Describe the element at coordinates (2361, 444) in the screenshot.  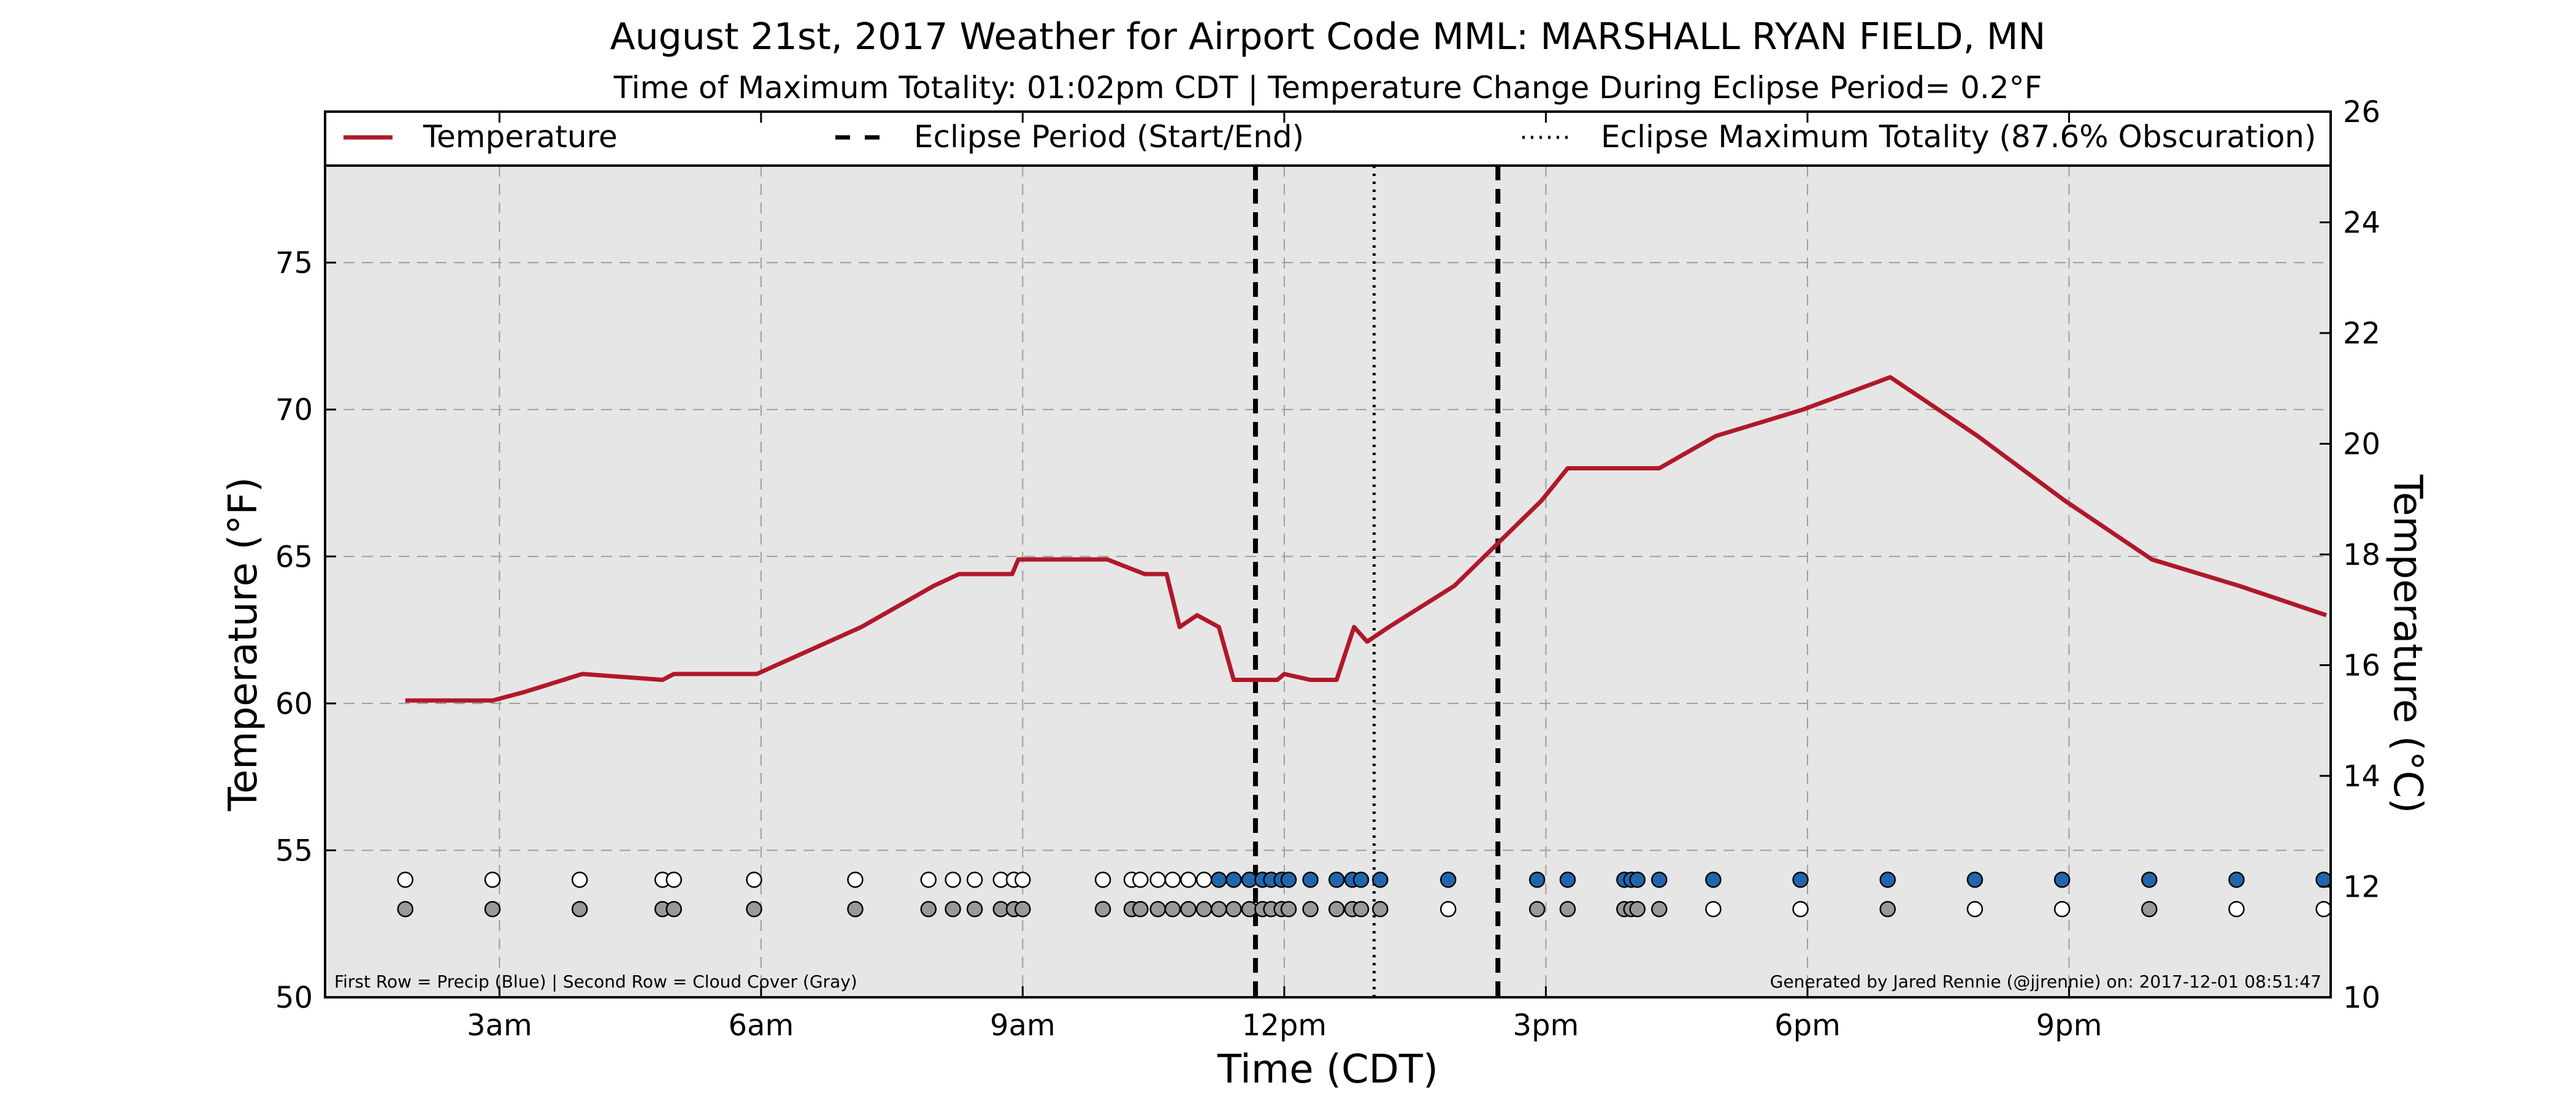
I see `y-right-tick-label: 20` at that location.